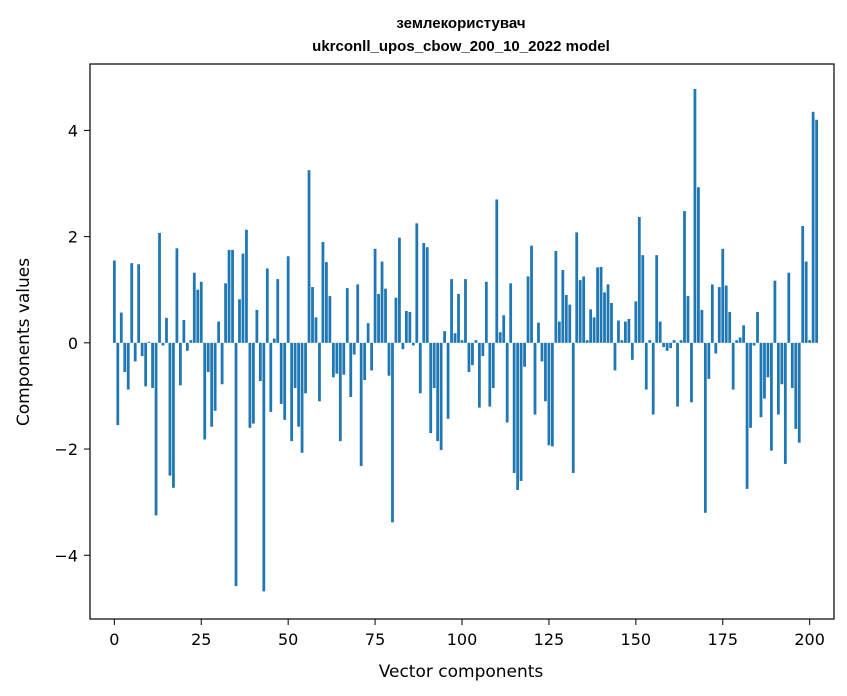  Describe the element at coordinates (24, 342) in the screenshot. I see `y-axis-label: Components values` at that location.